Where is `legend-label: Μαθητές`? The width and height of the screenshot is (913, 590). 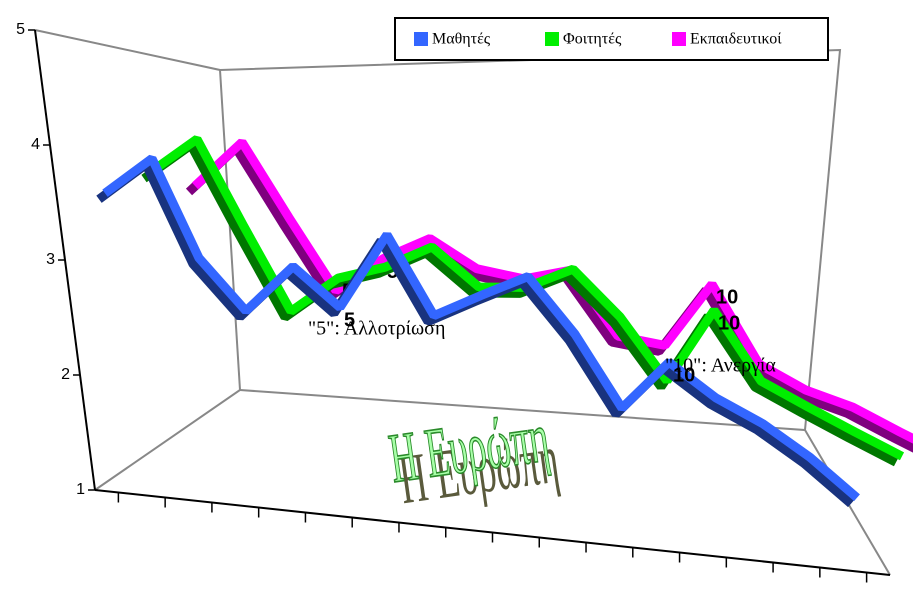 legend-label: Μαθητές is located at coordinates (461, 39).